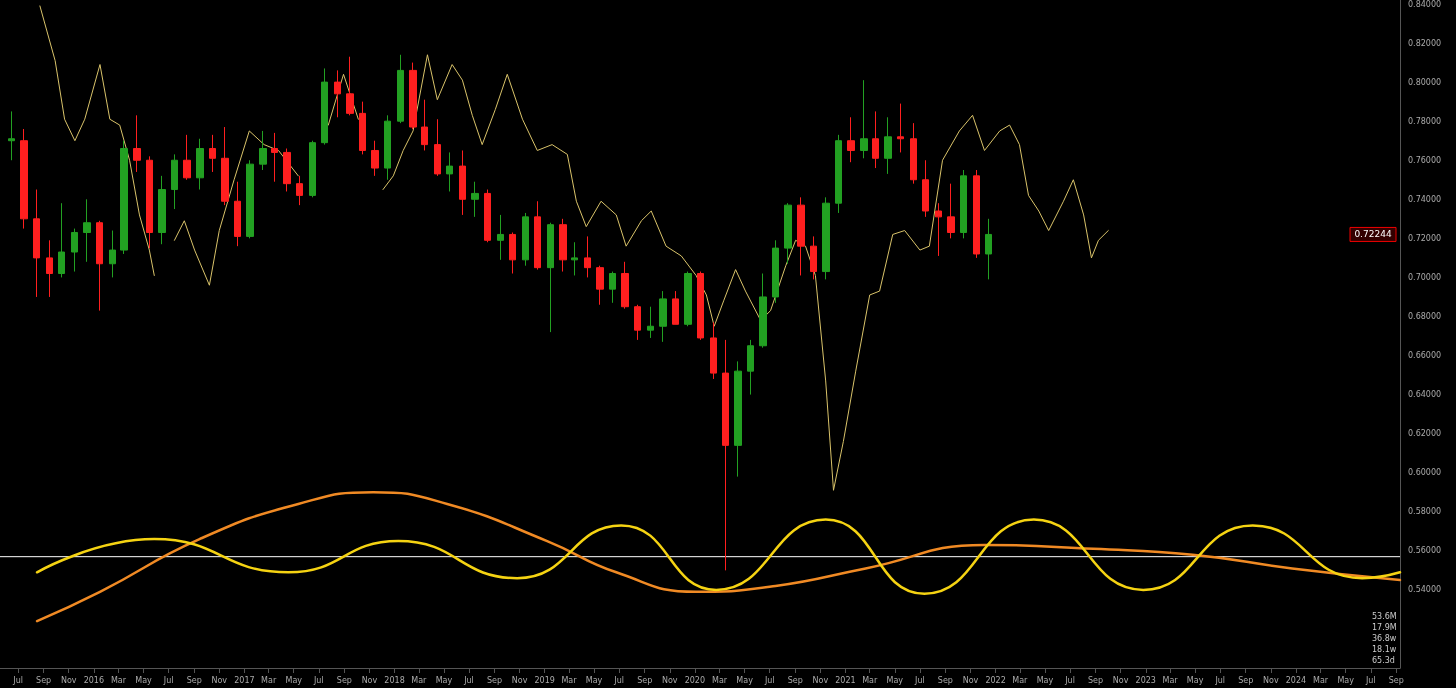 Image resolution: width=1456 pixels, height=688 pixels. Describe the element at coordinates (1425, 4) in the screenshot. I see `y-tick-label: 0.84000` at that location.